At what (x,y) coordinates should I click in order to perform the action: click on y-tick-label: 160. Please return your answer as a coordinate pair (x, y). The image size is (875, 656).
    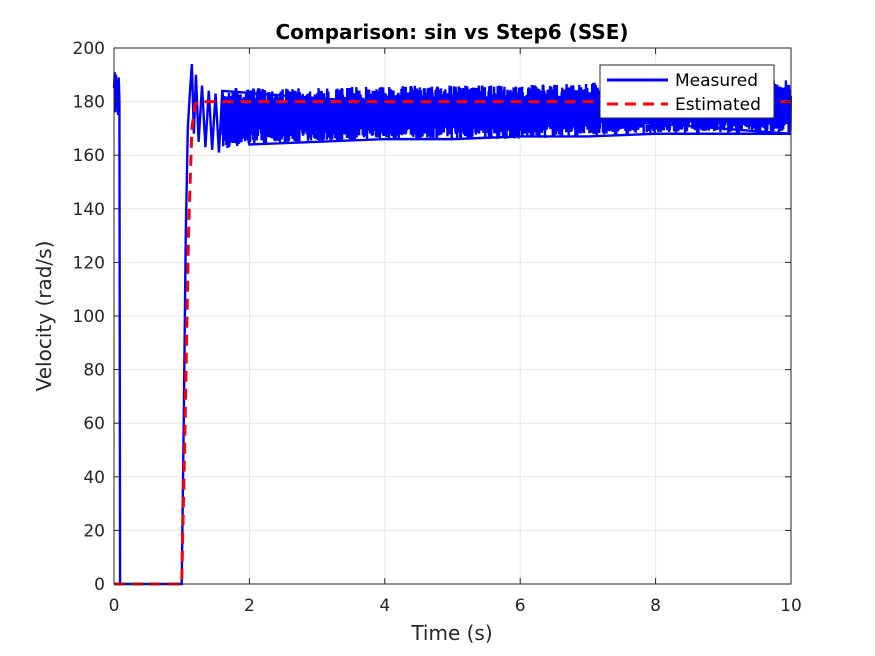
    Looking at the image, I should click on (89, 156).